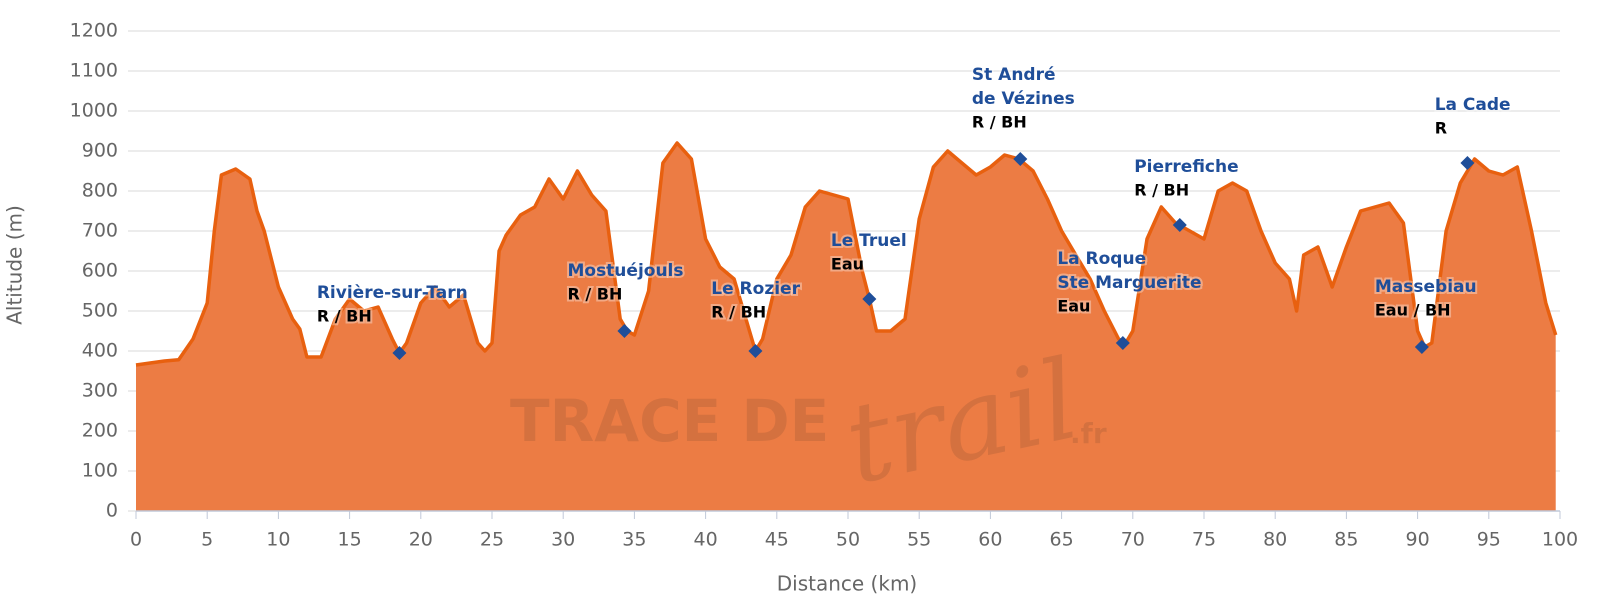 The width and height of the screenshot is (1600, 600). Describe the element at coordinates (1473, 105) in the screenshot. I see `waypoint-name: La Cade` at that location.